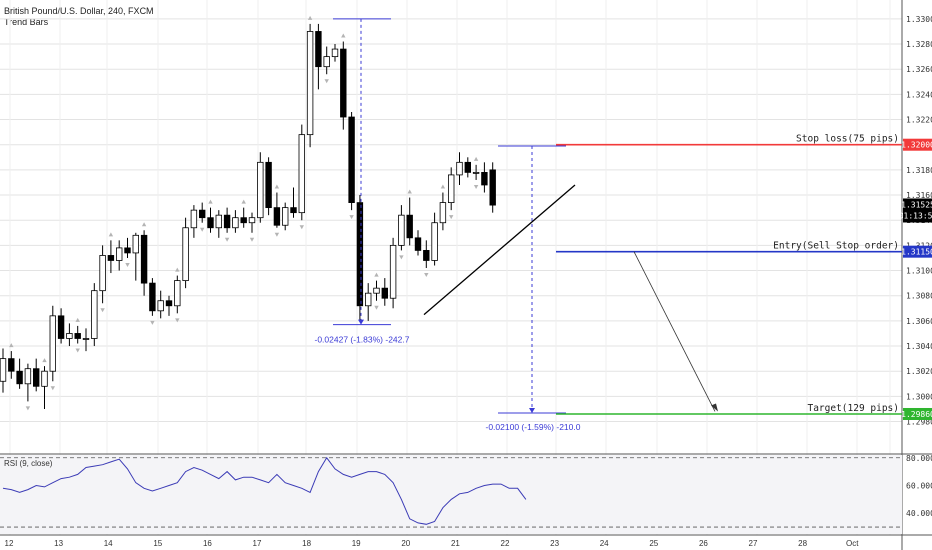 The height and width of the screenshot is (550, 932). I want to click on target-price-text: 1.29860, so click(916, 414).